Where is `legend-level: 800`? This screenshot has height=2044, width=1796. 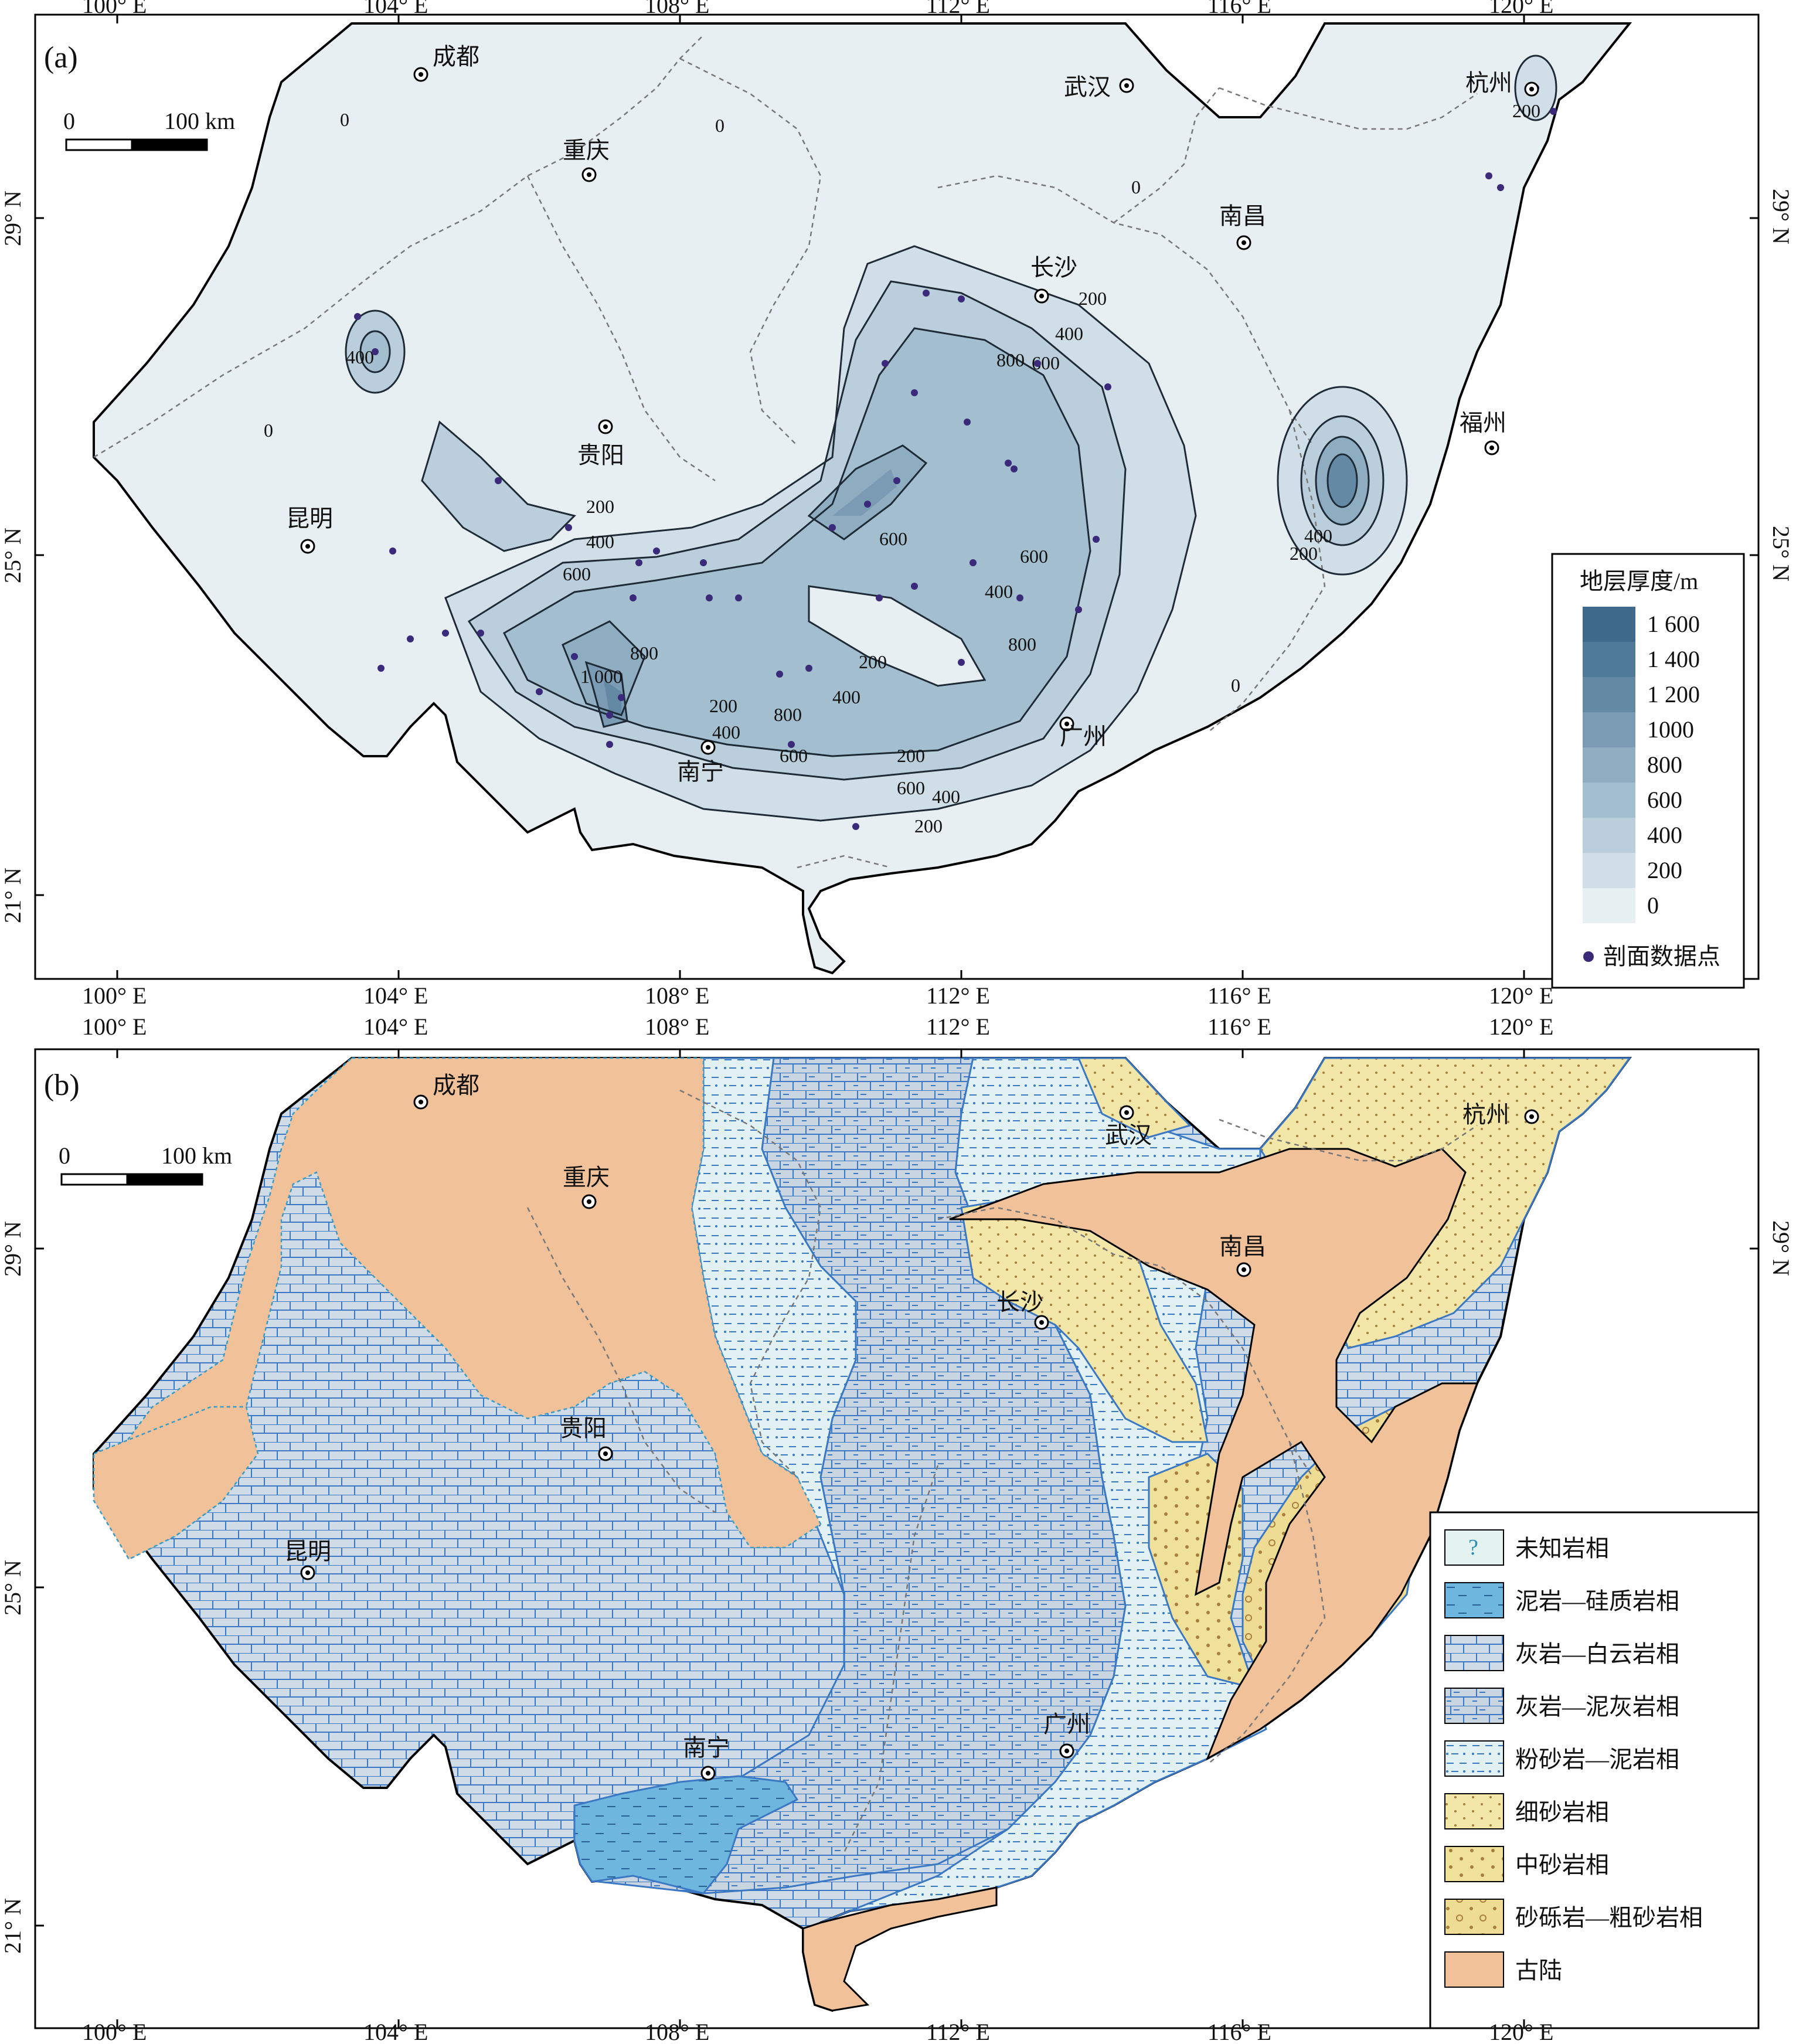
legend-level: 800 is located at coordinates (1664, 764).